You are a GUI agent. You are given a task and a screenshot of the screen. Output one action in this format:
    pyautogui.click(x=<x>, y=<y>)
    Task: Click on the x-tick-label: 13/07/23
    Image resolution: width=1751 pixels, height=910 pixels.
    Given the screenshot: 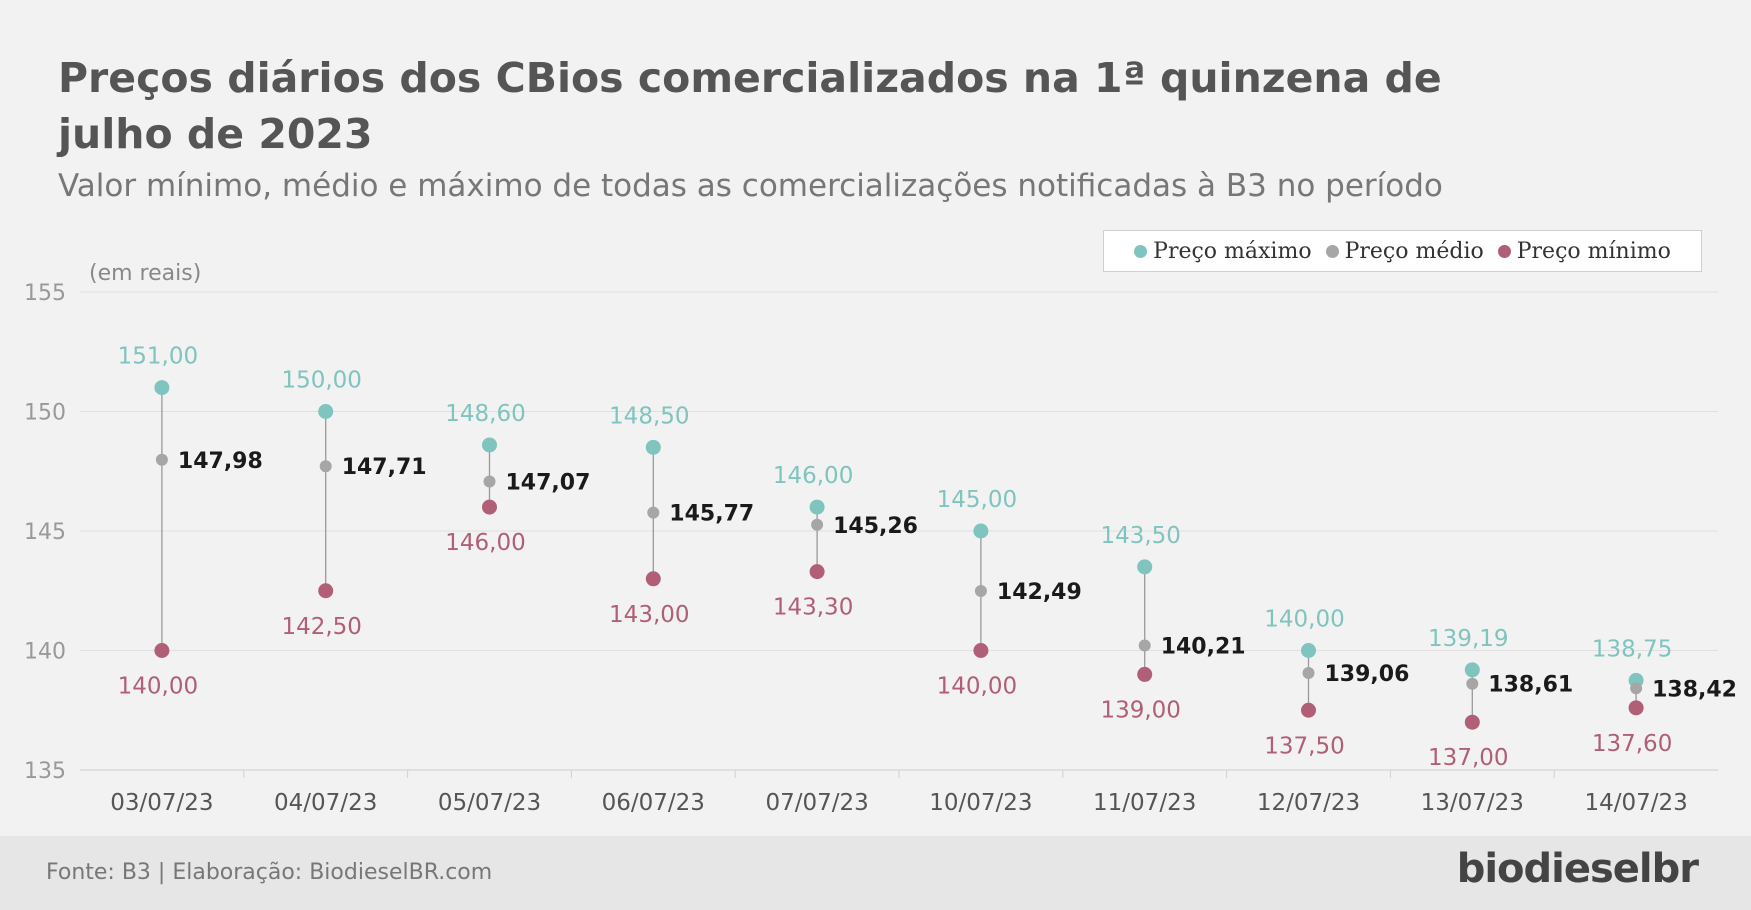 What is the action you would take?
    pyautogui.click(x=1472, y=803)
    